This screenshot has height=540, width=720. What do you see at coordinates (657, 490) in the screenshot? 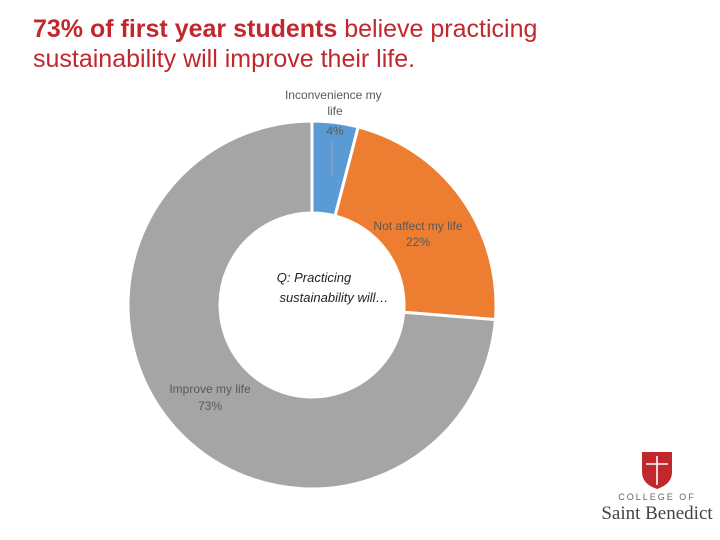
I see `college-logo: COLLEGE OF Saint Benedict` at bounding box center [657, 490].